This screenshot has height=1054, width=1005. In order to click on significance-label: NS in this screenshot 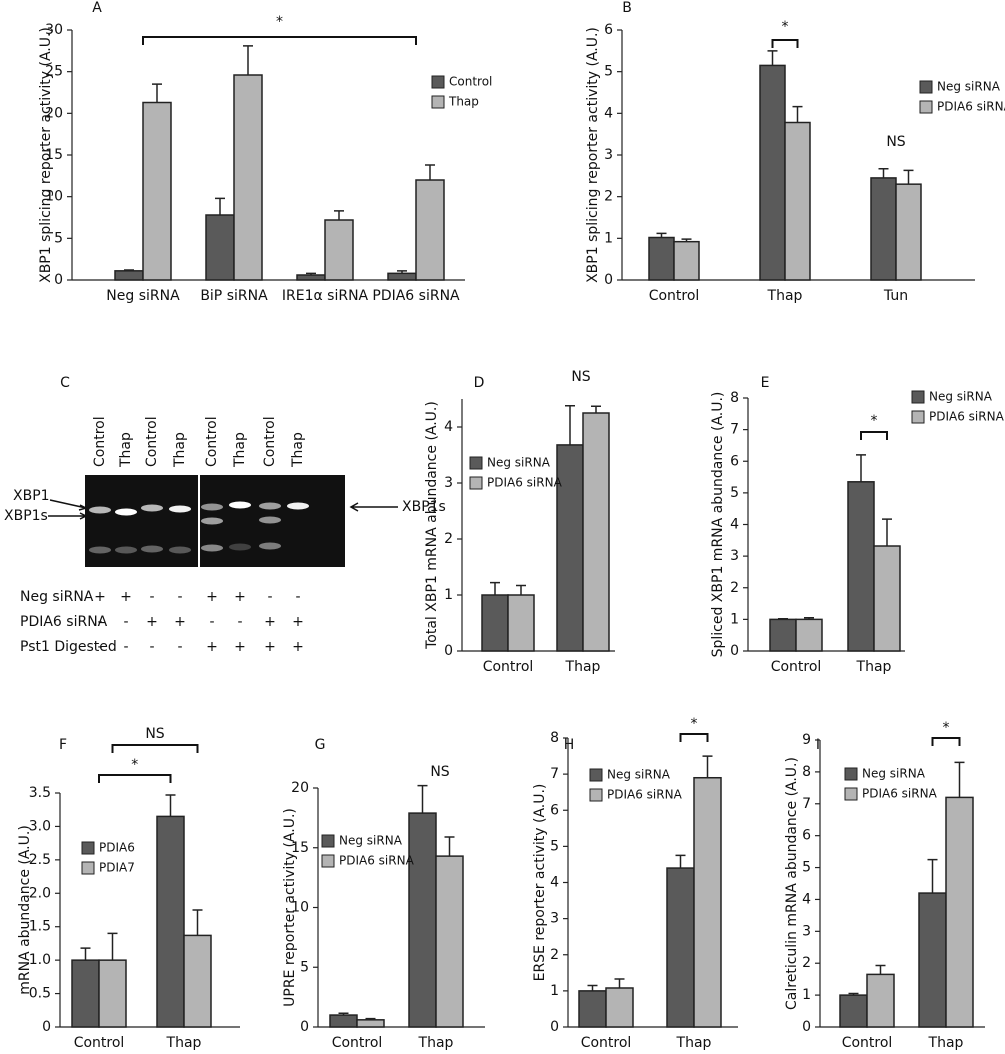, I will do `click(895, 142)`.